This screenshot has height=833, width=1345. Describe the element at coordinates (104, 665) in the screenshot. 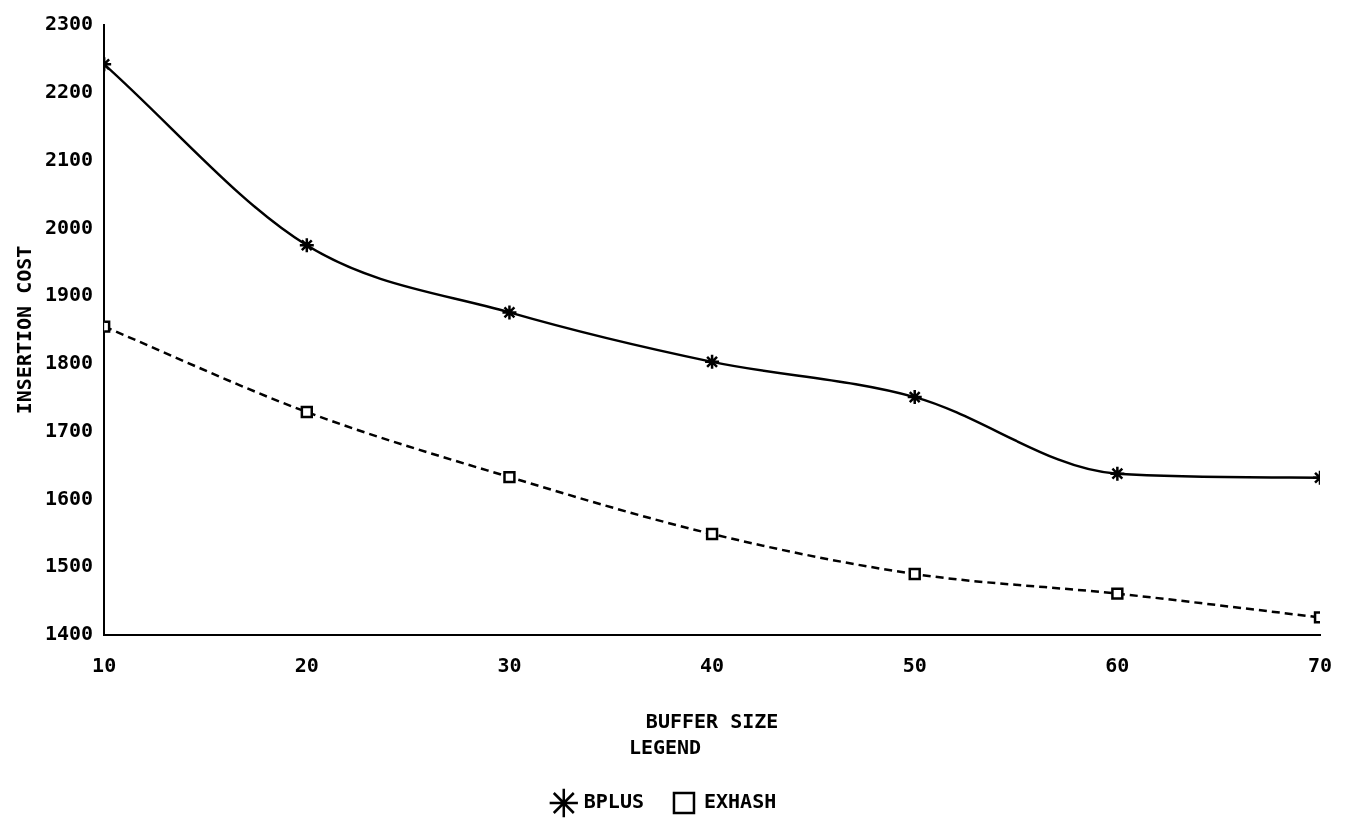

I see `x-tick-label: 10` at that location.